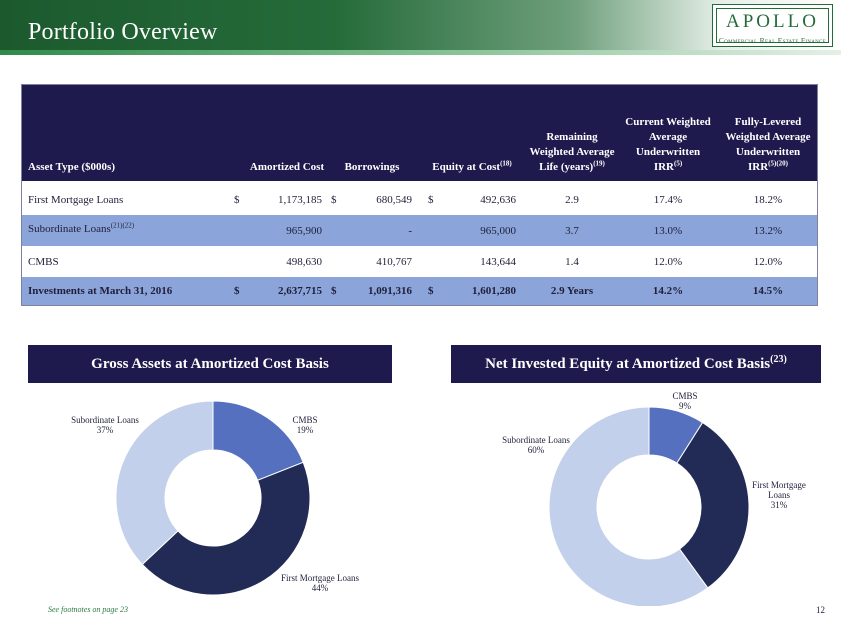 This screenshot has width=841, height=622. What do you see at coordinates (684, 401) in the screenshot?
I see `slice-label: CMBS 9%` at bounding box center [684, 401].